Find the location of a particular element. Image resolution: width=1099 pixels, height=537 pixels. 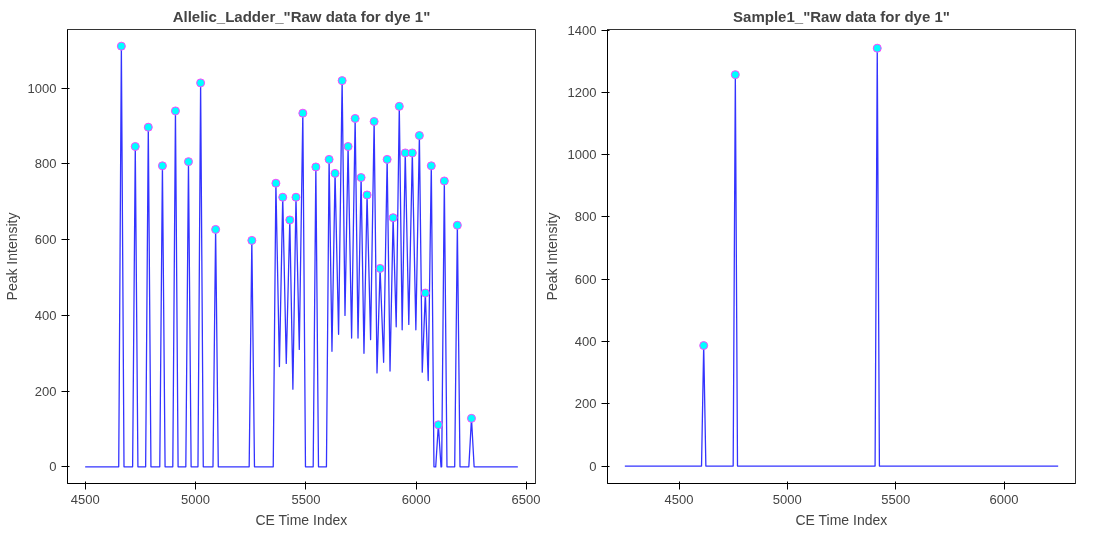

chart-title: Sample1_"Raw data for dye 1" is located at coordinates (841, 16).